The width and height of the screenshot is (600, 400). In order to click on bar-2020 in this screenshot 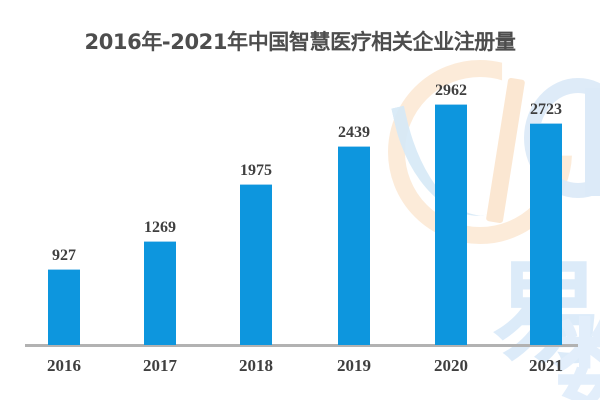, I will do `click(451, 224)`.